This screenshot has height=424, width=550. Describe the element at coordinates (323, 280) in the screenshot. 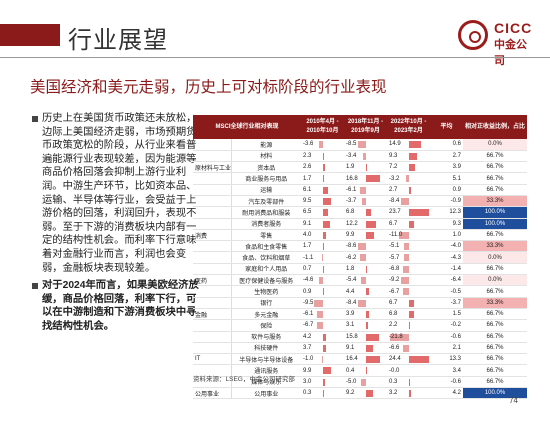

I see `row-value-v1: -4.6` at that location.